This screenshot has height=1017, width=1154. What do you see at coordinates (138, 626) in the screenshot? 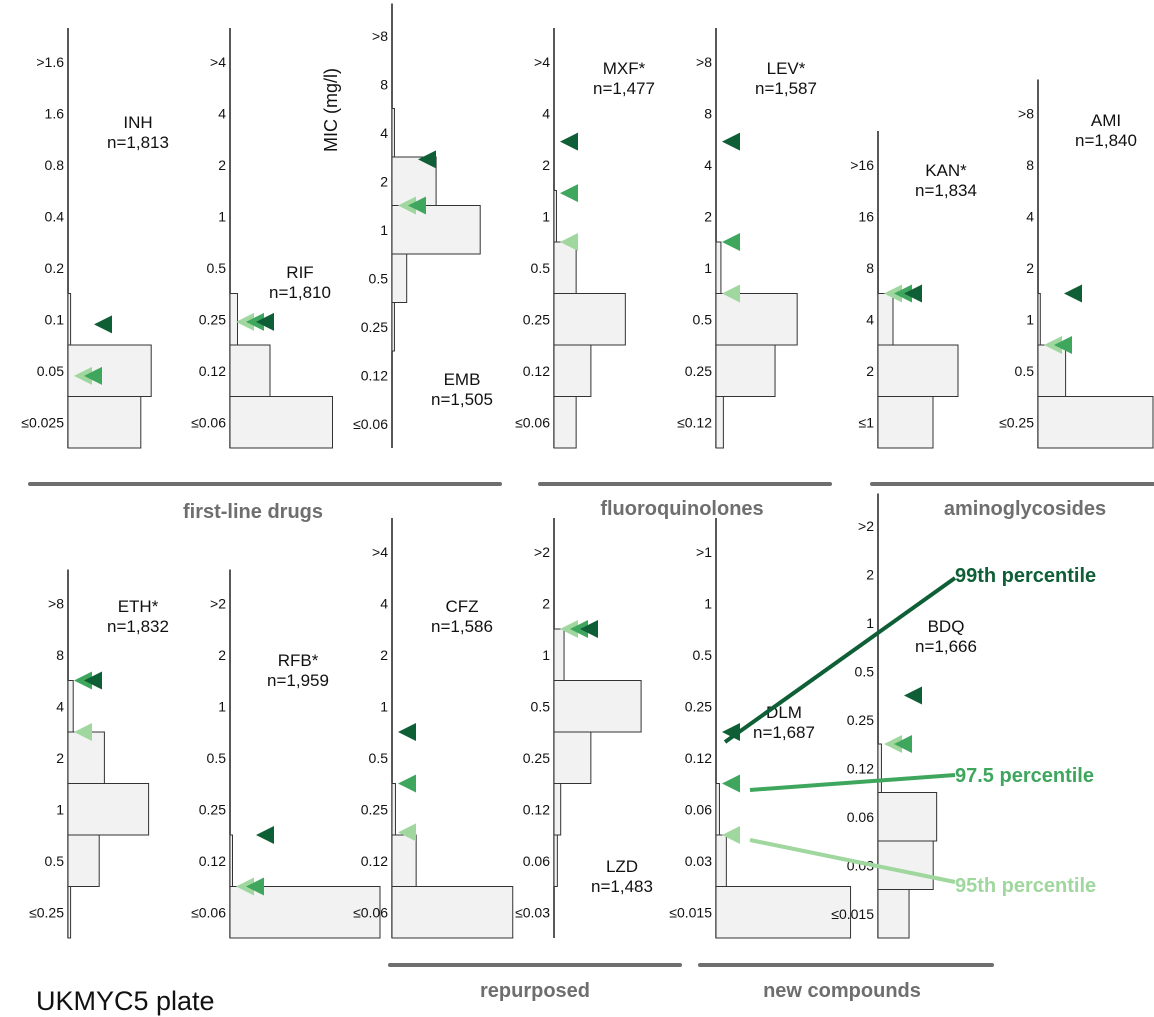
I see `drug-count: n=1,832` at bounding box center [138, 626].